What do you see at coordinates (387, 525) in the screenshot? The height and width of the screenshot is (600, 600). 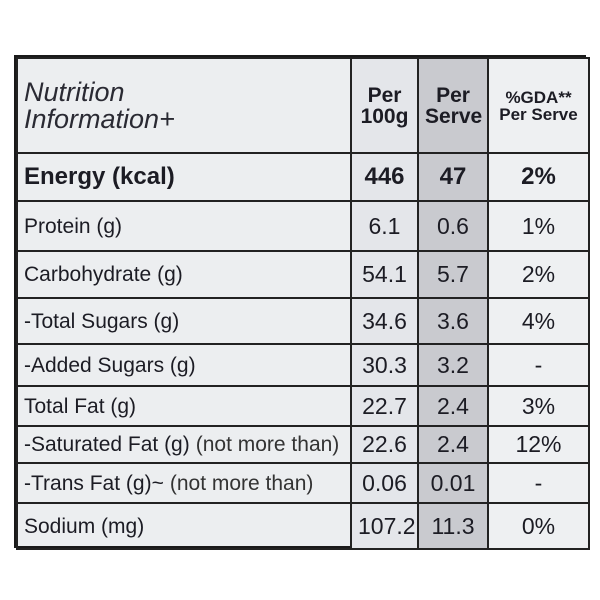 I see `value-text: 107.2` at bounding box center [387, 525].